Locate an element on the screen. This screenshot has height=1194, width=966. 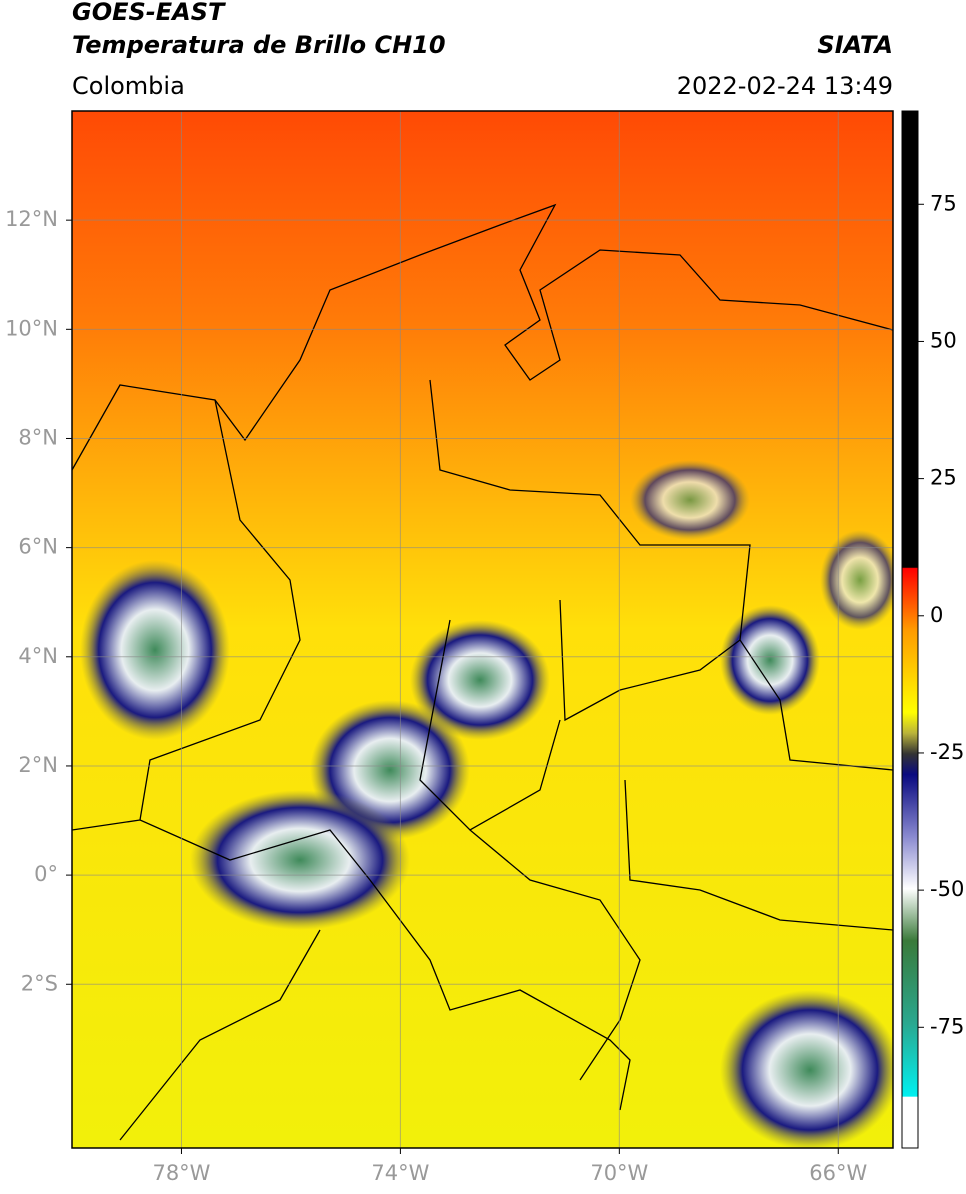
colorbar is located at coordinates (910, 629).